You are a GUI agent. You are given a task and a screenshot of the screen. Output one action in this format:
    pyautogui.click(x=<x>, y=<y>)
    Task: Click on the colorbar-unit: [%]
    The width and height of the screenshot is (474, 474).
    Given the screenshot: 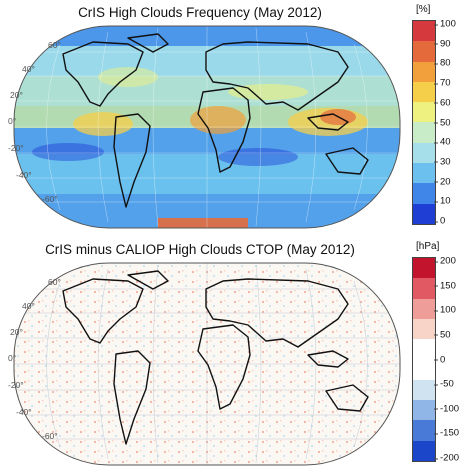 What is the action you would take?
    pyautogui.click(x=423, y=9)
    